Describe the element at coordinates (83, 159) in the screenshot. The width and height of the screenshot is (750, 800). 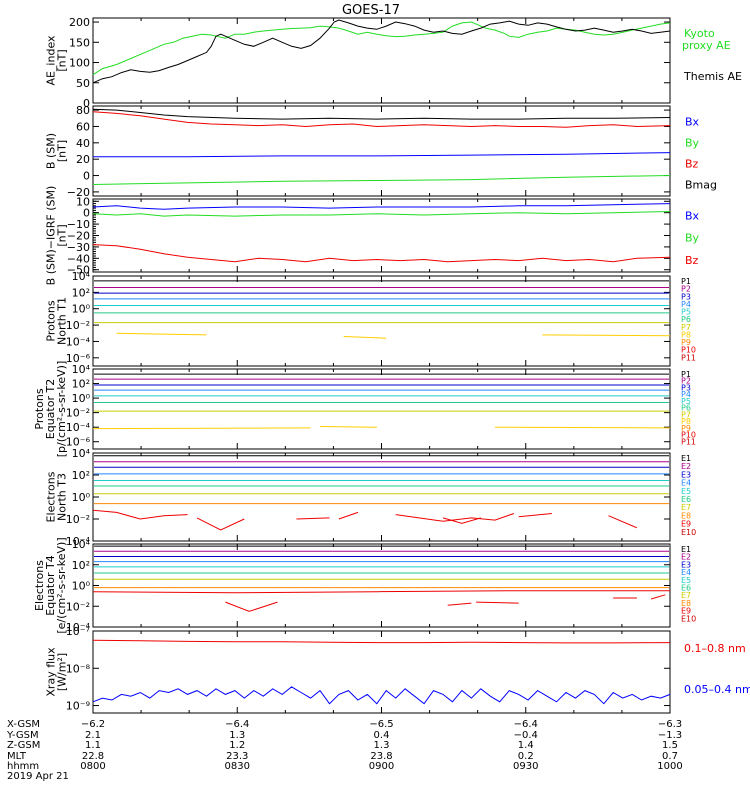
I see `y-tick-label: 20` at that location.